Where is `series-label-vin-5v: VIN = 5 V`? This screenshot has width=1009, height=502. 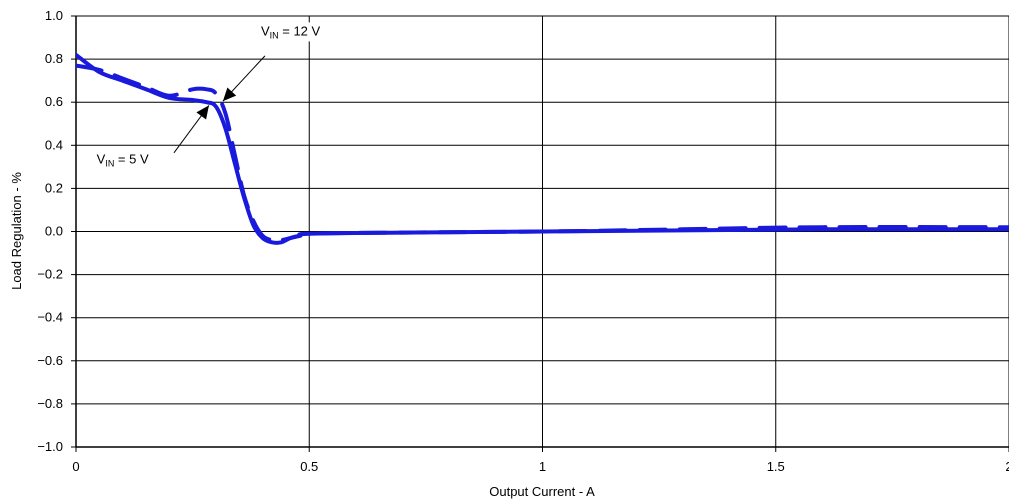
series-label-vin-5v: VIN = 5 V is located at coordinates (123, 160).